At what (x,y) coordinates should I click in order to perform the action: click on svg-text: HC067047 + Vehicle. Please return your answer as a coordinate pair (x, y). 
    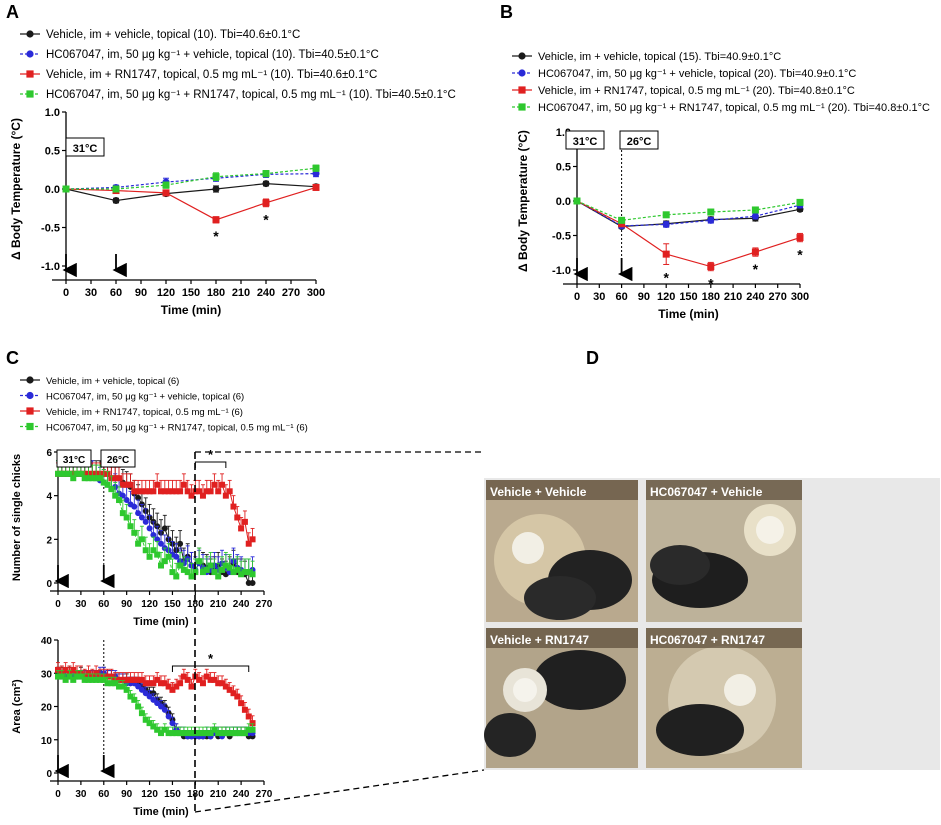
    Looking at the image, I should click on (706, 492).